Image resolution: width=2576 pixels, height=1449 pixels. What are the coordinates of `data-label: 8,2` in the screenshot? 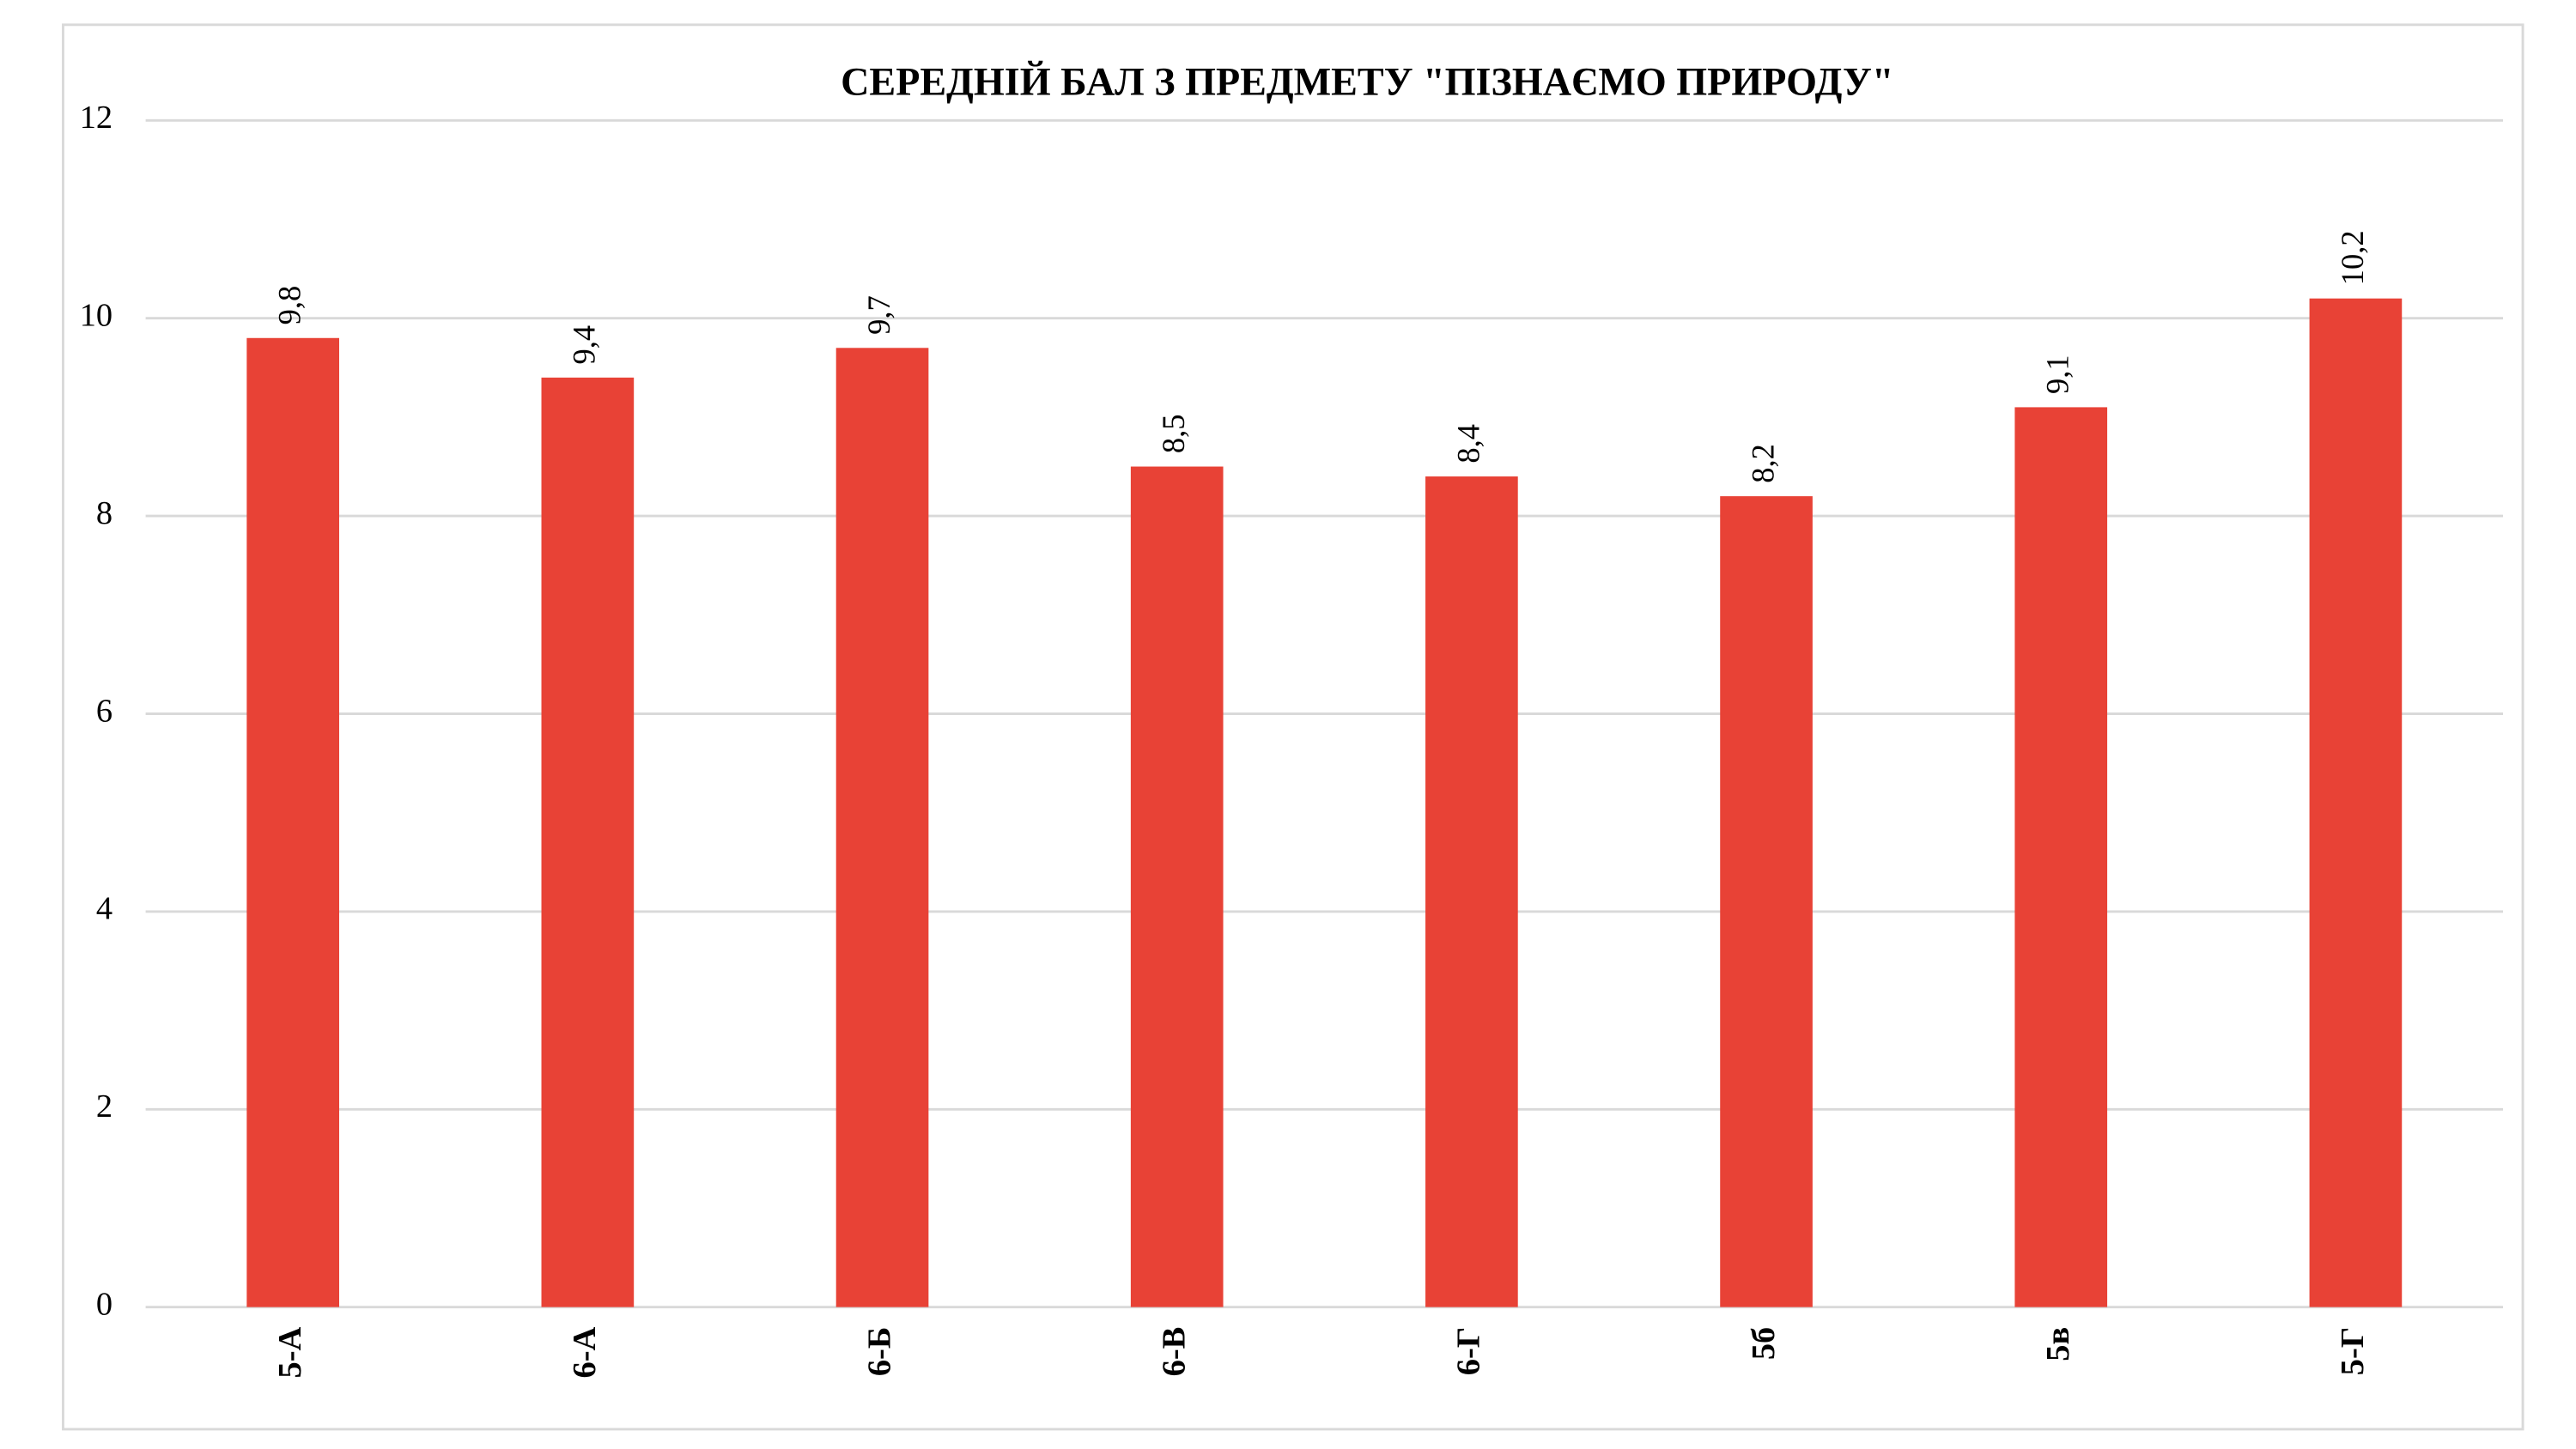 It's located at (1762, 463).